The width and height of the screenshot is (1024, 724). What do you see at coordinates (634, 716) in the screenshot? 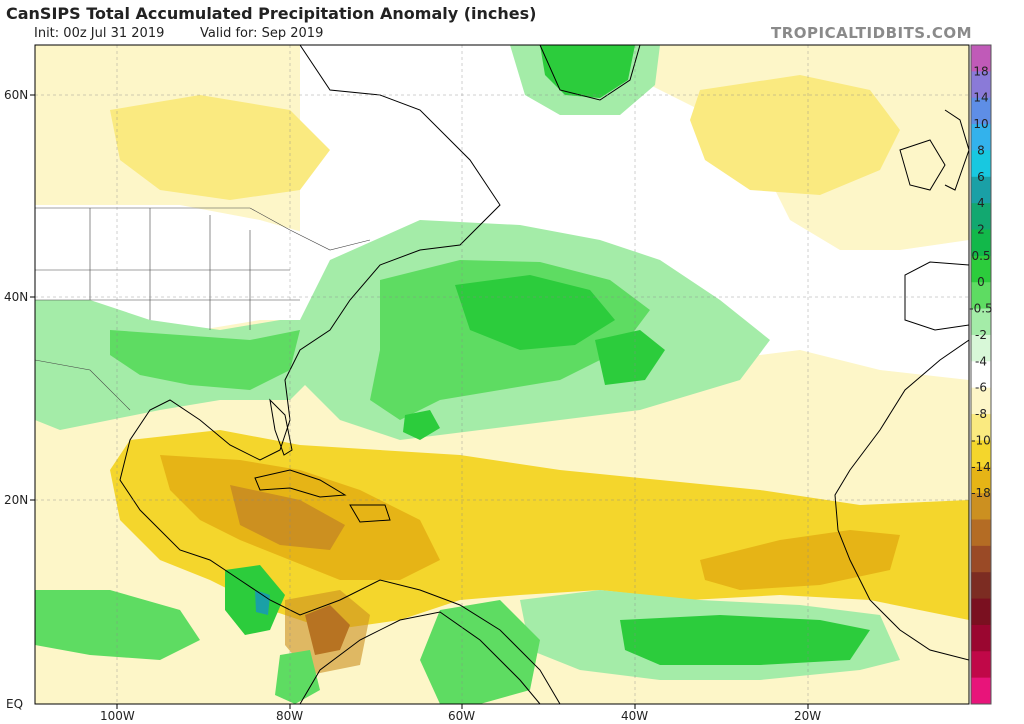
I see `lon-label-40w: 40W` at bounding box center [634, 716].